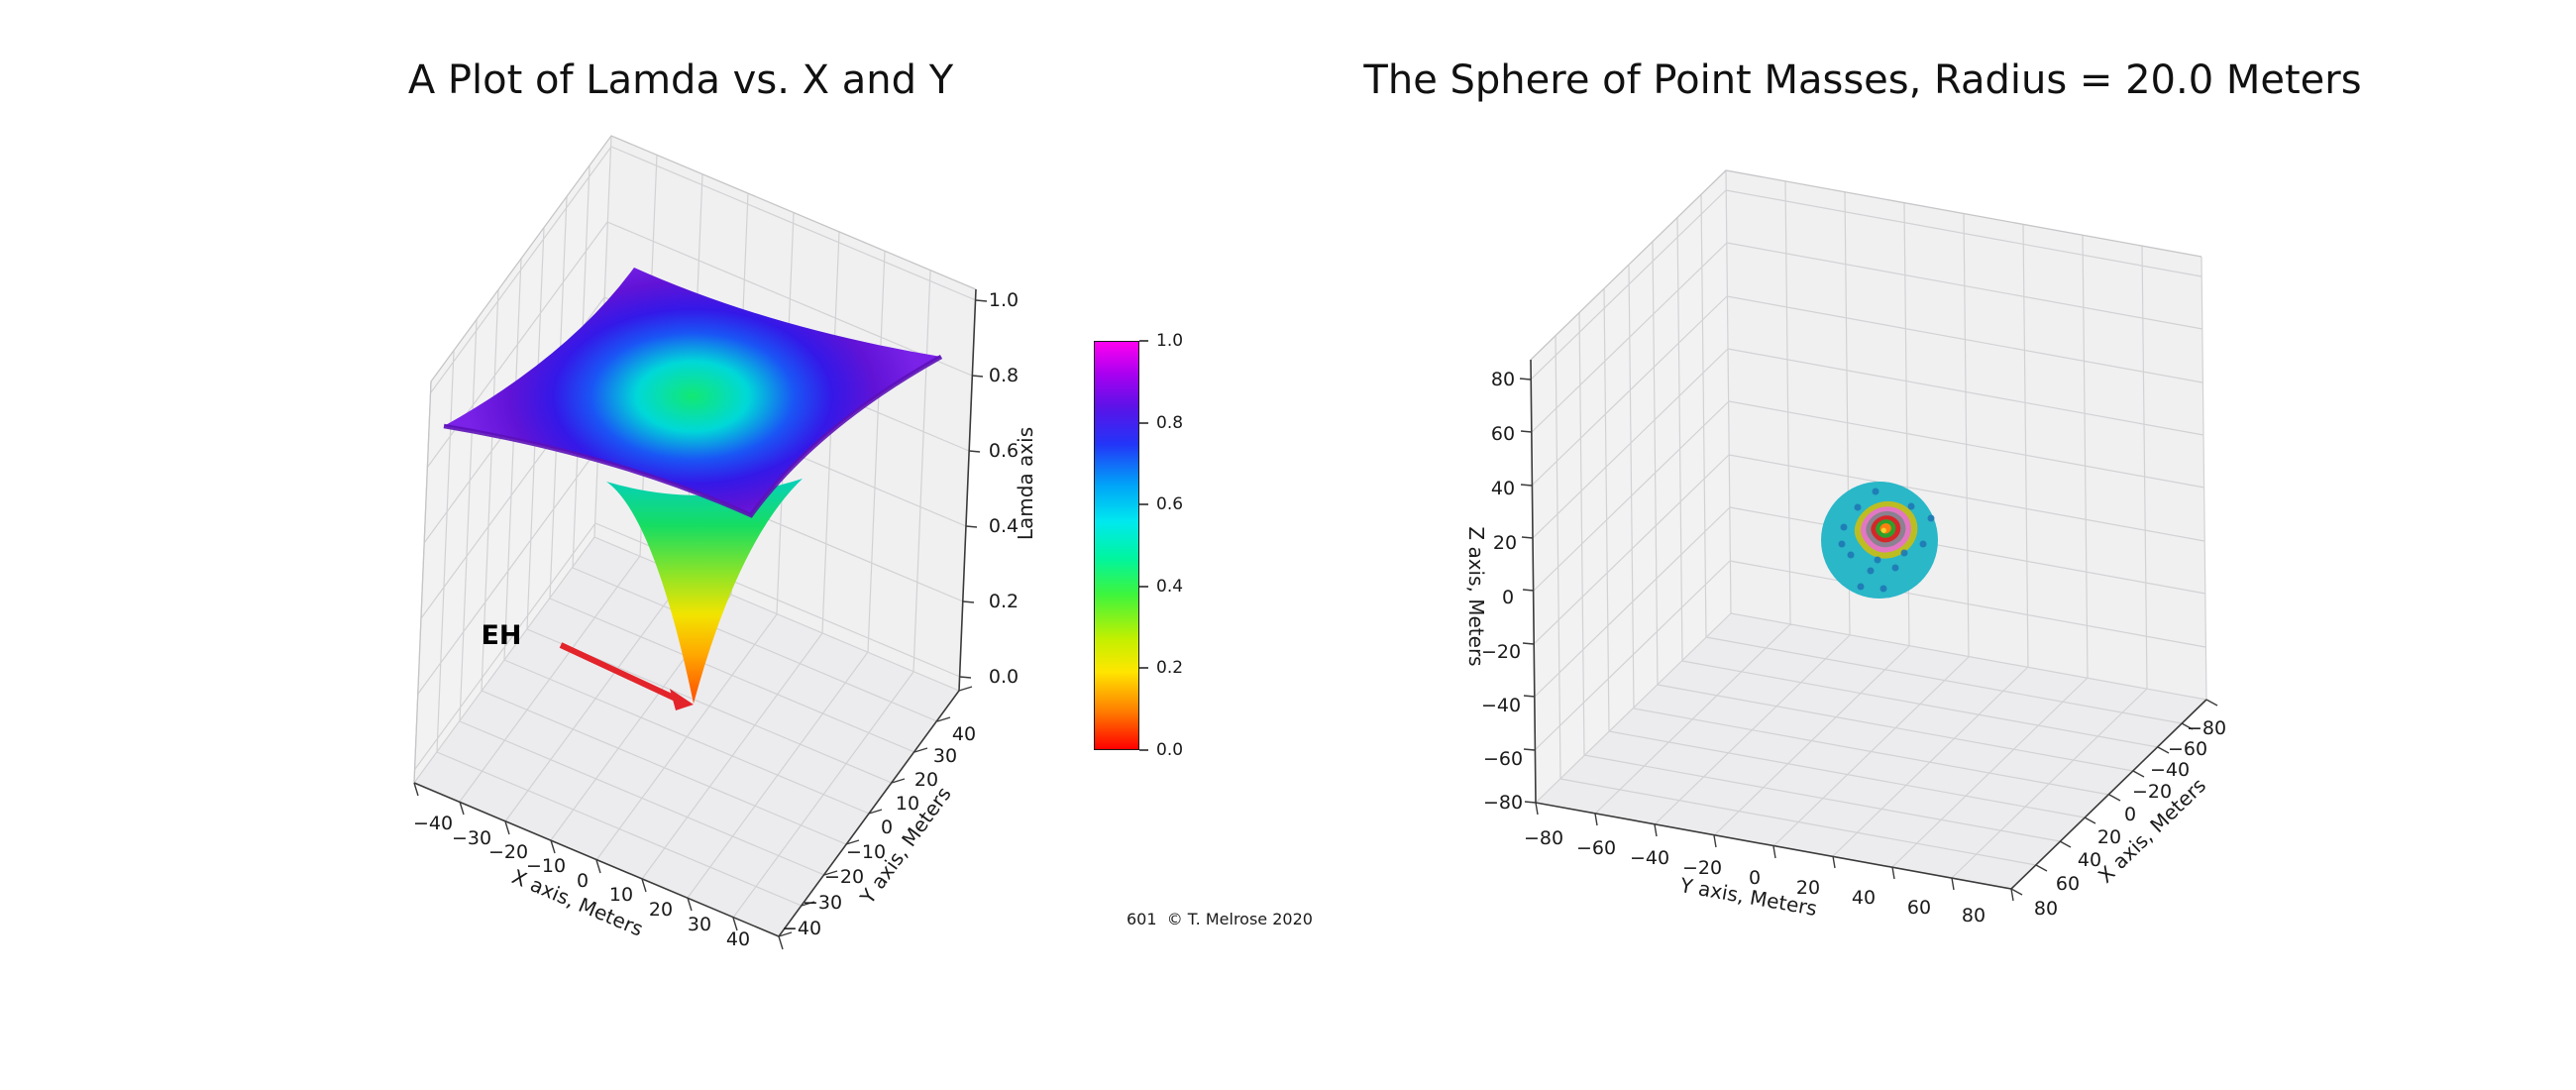  I want to click on right-x-tick: −80, so click(2206, 728).